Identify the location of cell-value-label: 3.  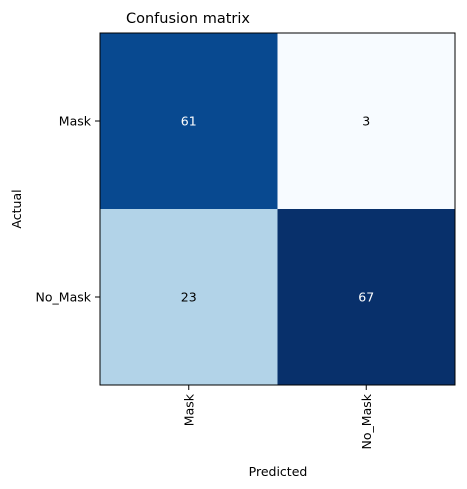
(366, 121).